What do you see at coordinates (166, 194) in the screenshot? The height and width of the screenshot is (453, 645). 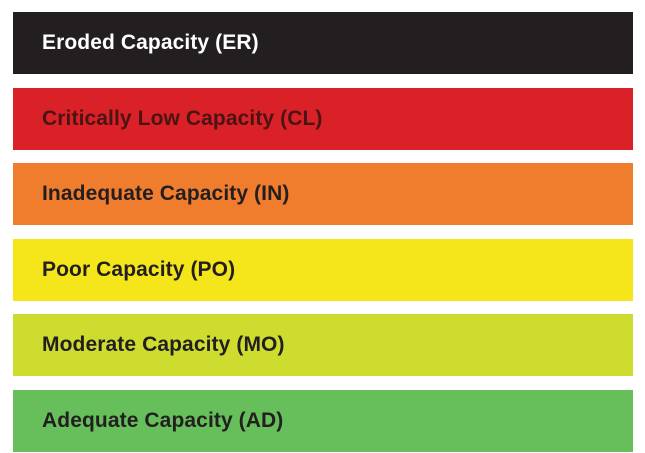 I see `capacity-label: Inadequate Capacity (IN)` at bounding box center [166, 194].